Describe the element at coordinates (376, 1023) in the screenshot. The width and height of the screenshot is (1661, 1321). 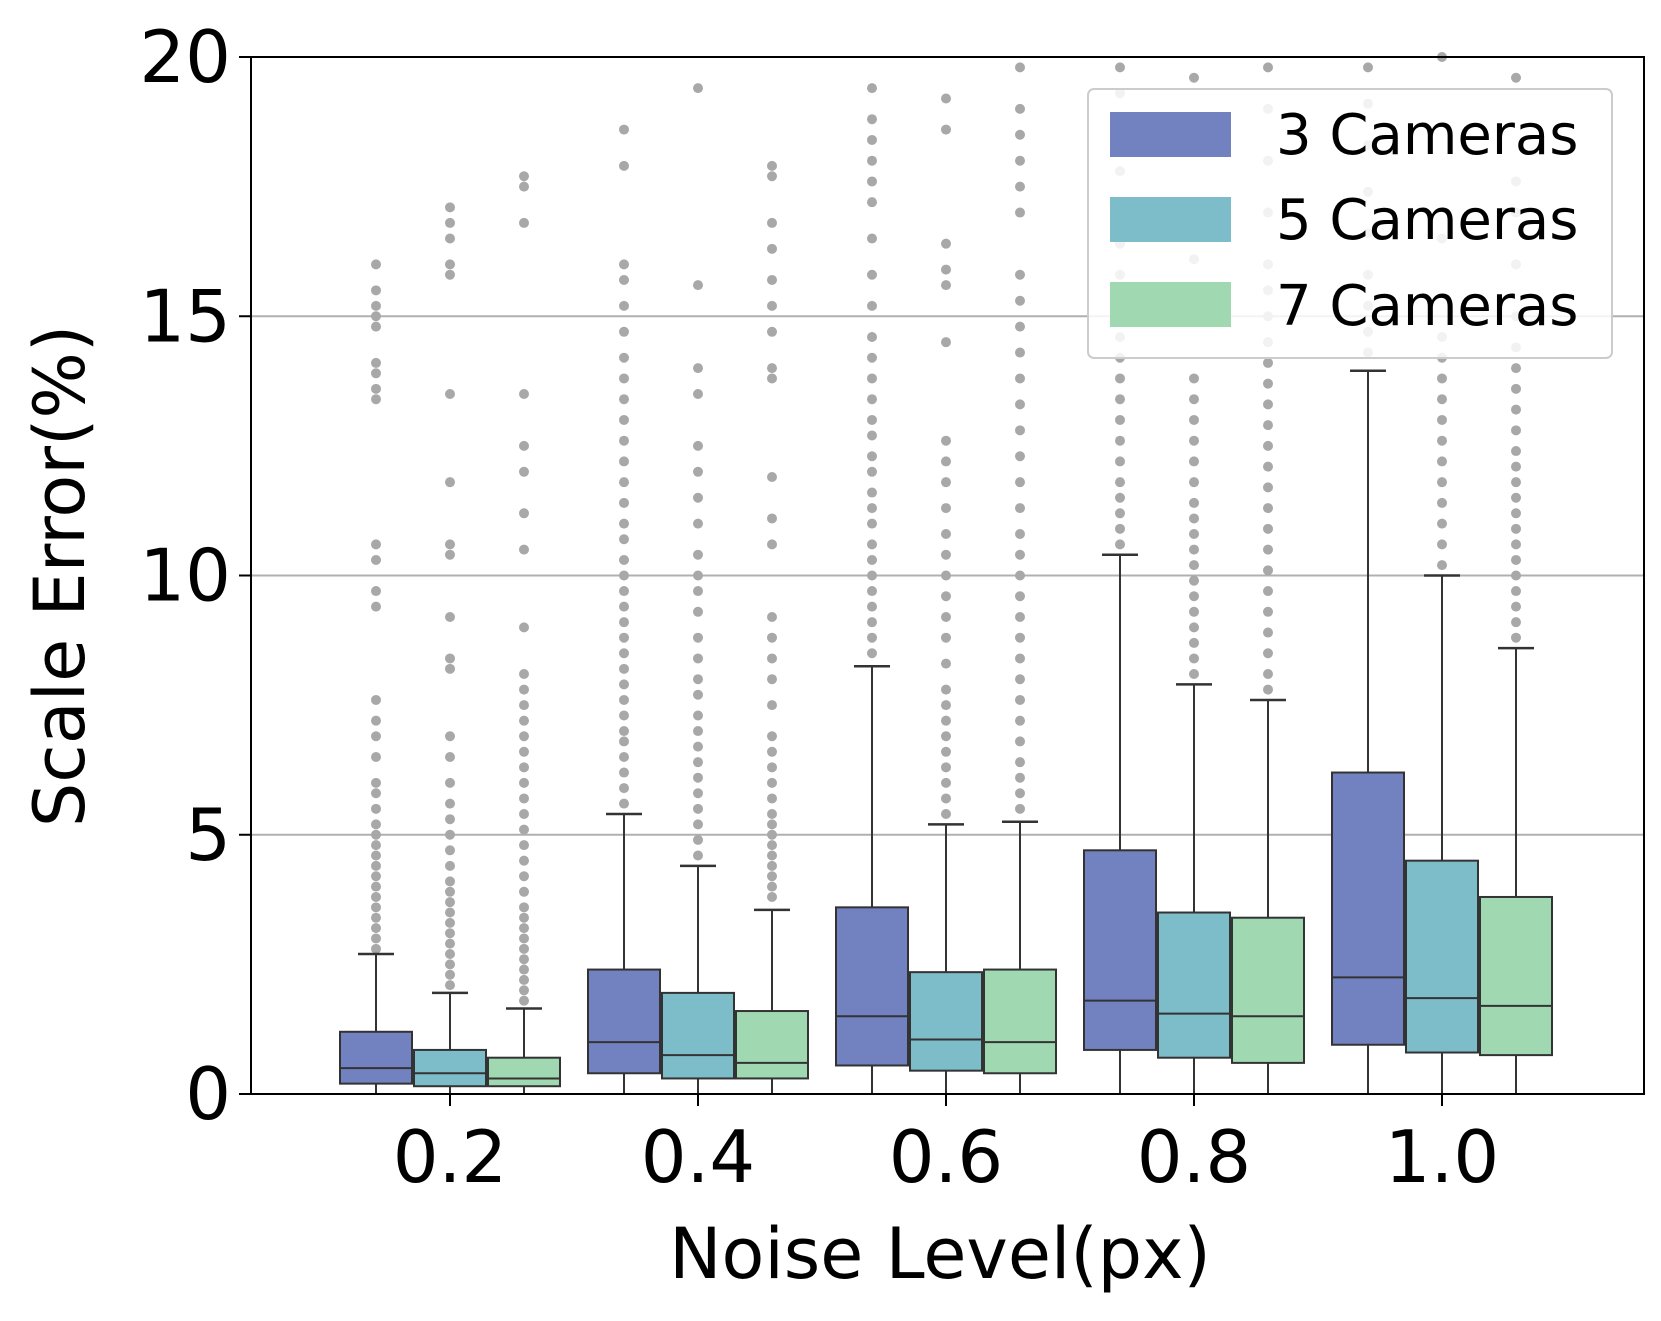
I see `box-3-cameras-0.2` at that location.